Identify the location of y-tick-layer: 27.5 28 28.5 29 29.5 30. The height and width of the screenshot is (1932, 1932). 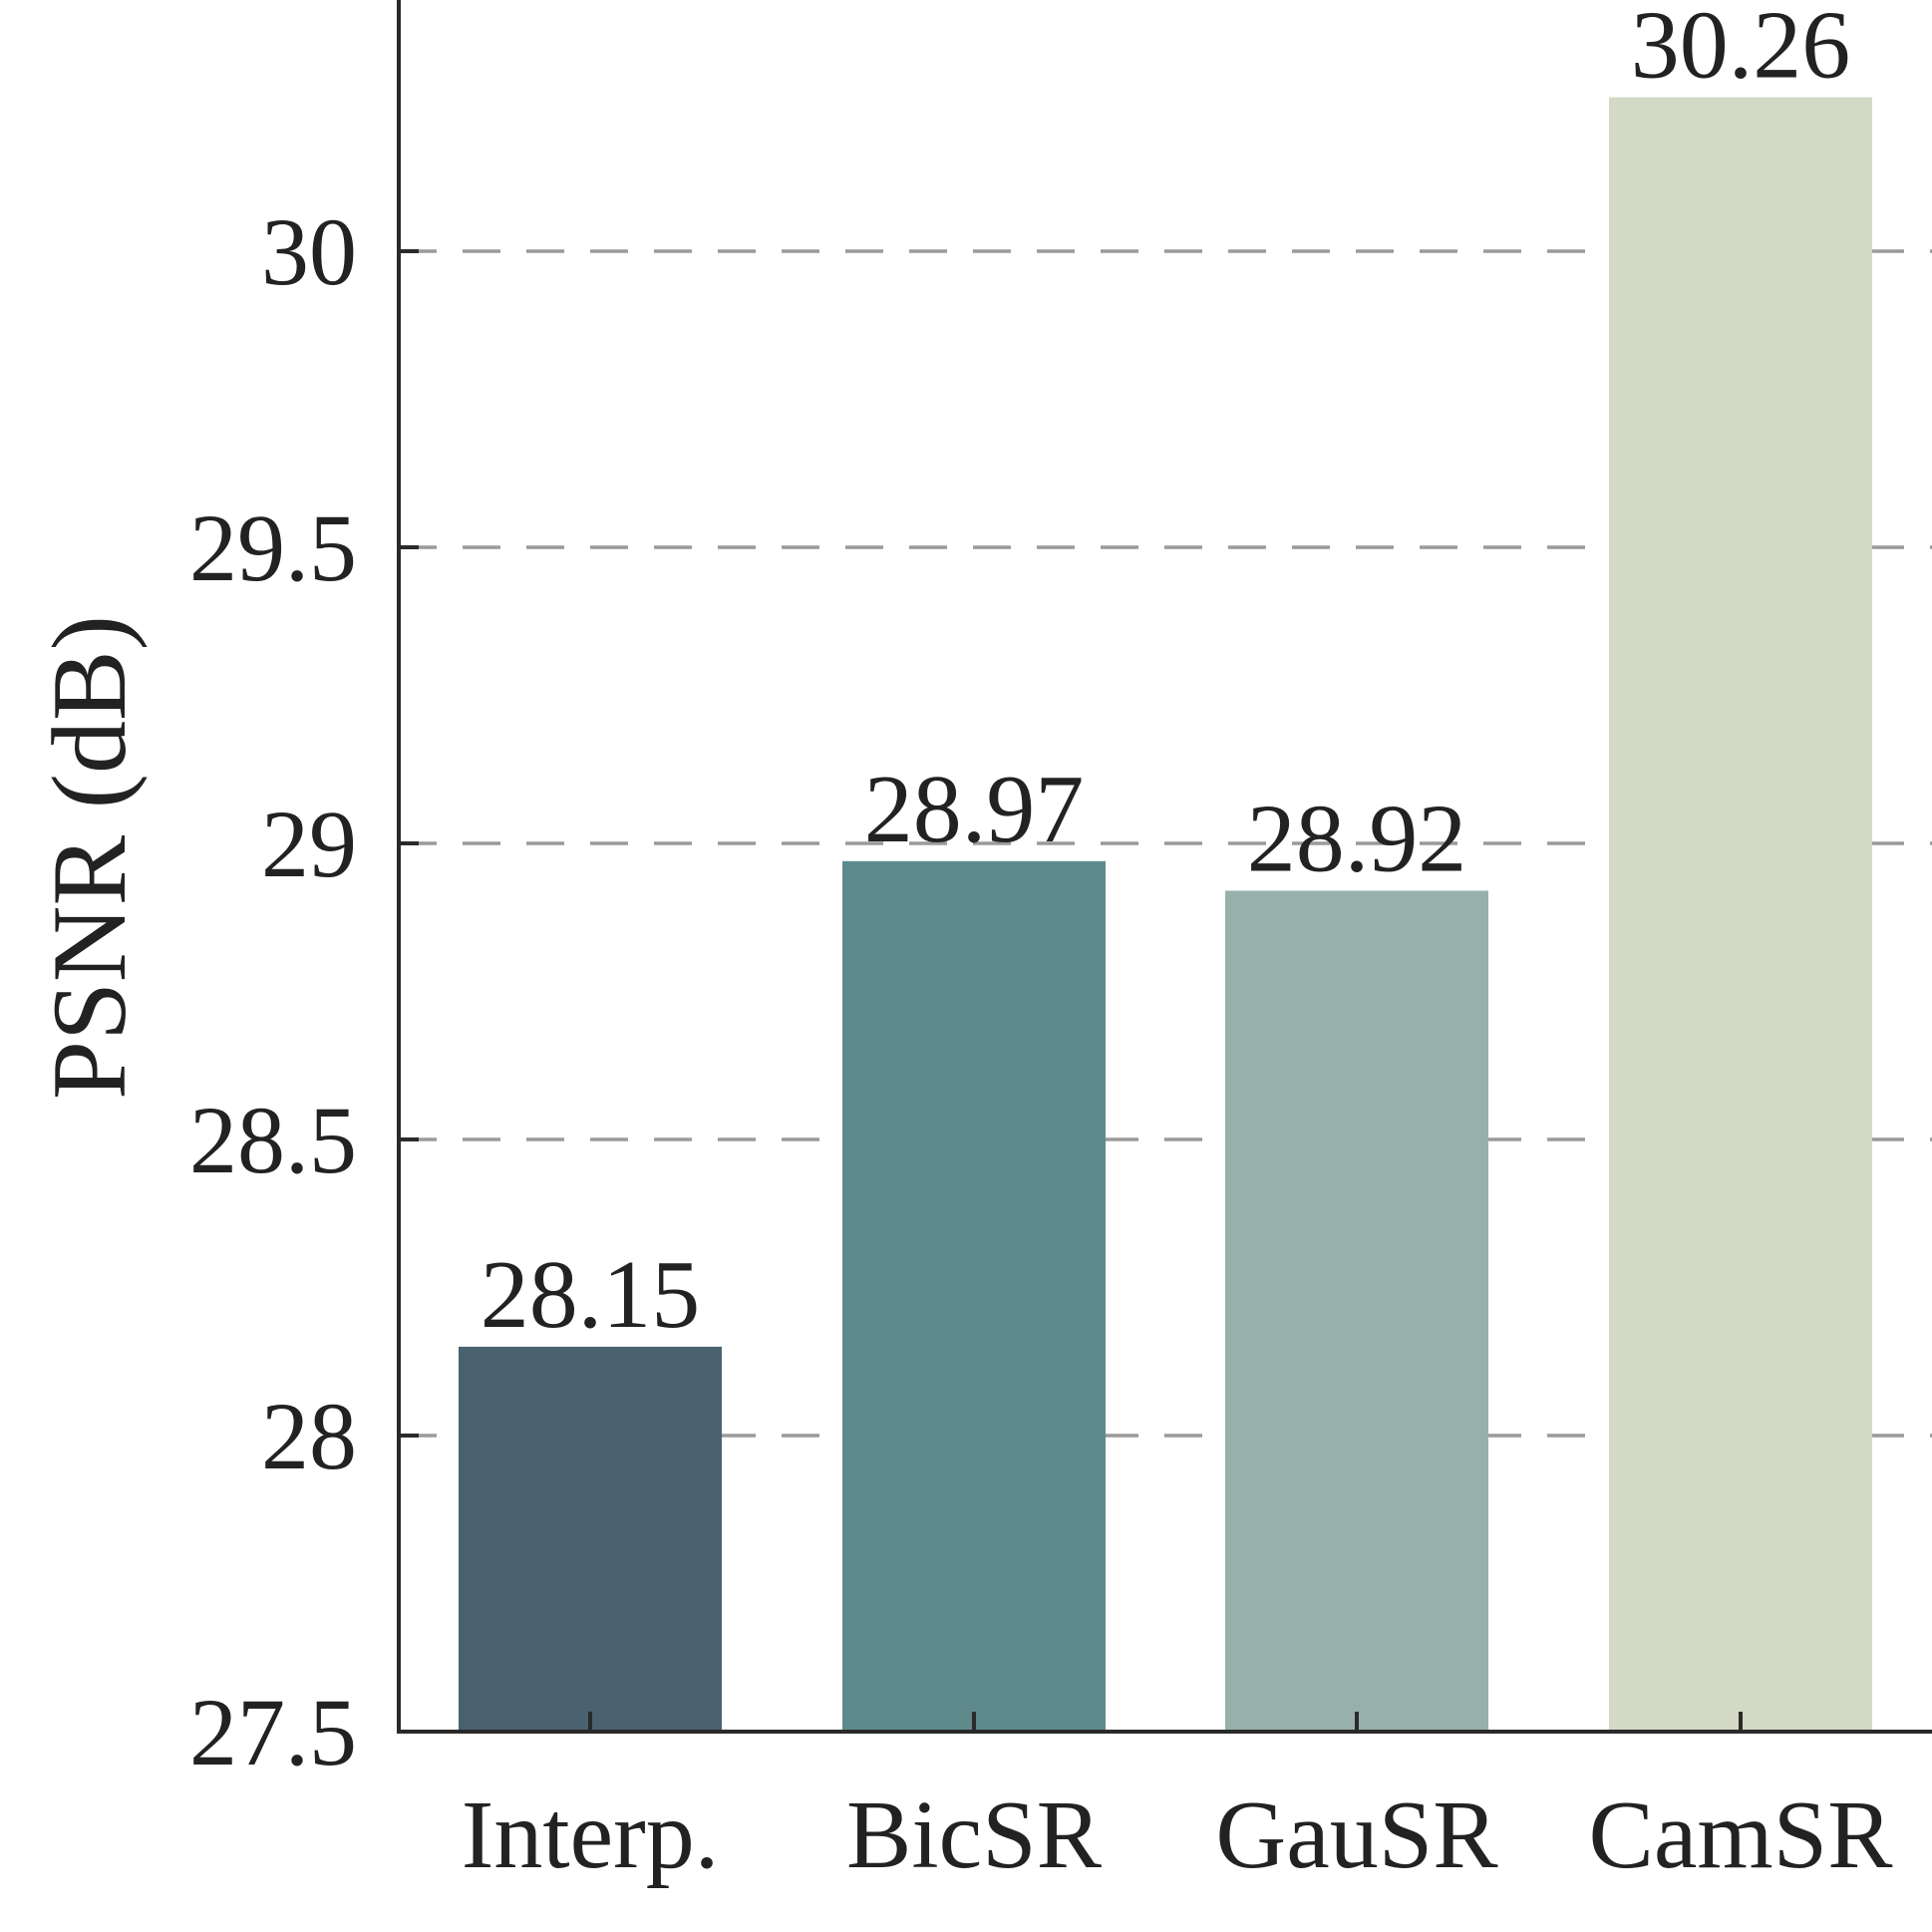
(304, 991).